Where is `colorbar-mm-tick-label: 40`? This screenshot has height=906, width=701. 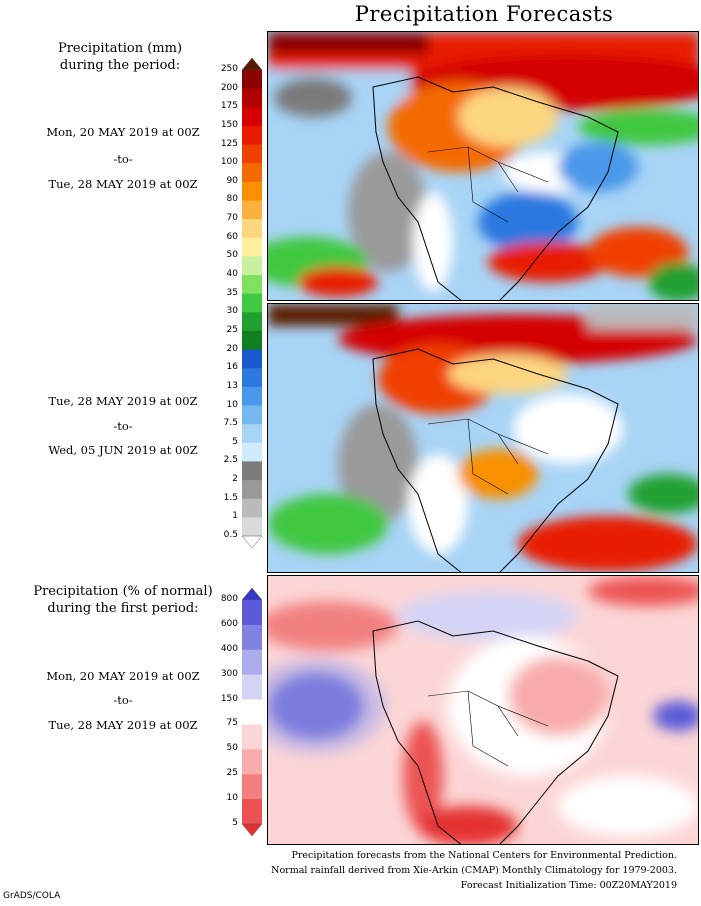 colorbar-mm-tick-label: 40 is located at coordinates (232, 274).